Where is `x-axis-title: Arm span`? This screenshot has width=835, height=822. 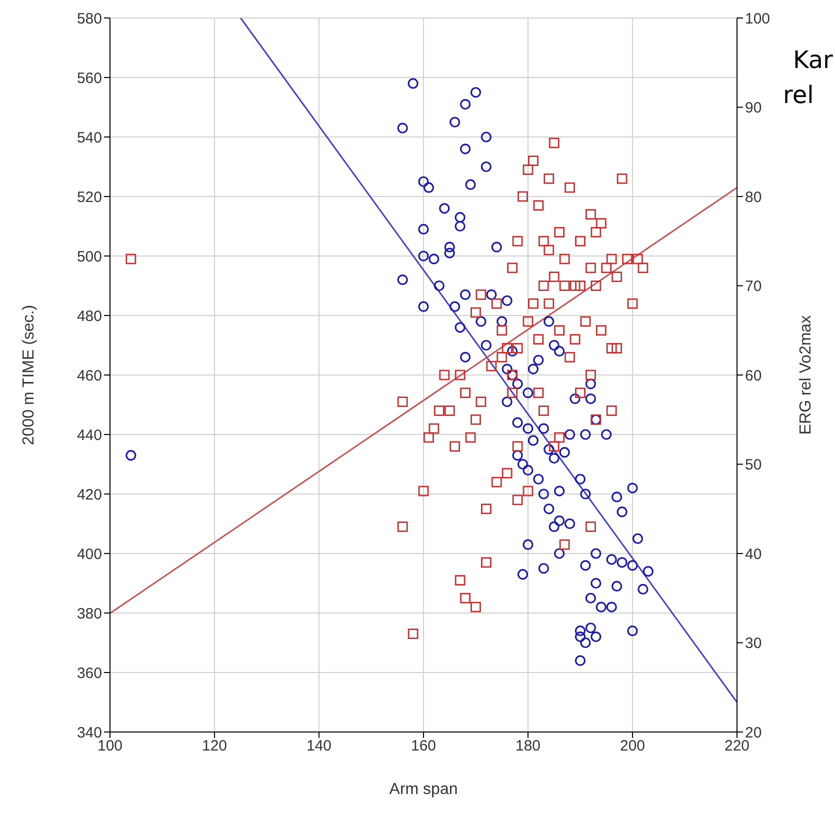 x-axis-title: Arm span is located at coordinates (423, 789).